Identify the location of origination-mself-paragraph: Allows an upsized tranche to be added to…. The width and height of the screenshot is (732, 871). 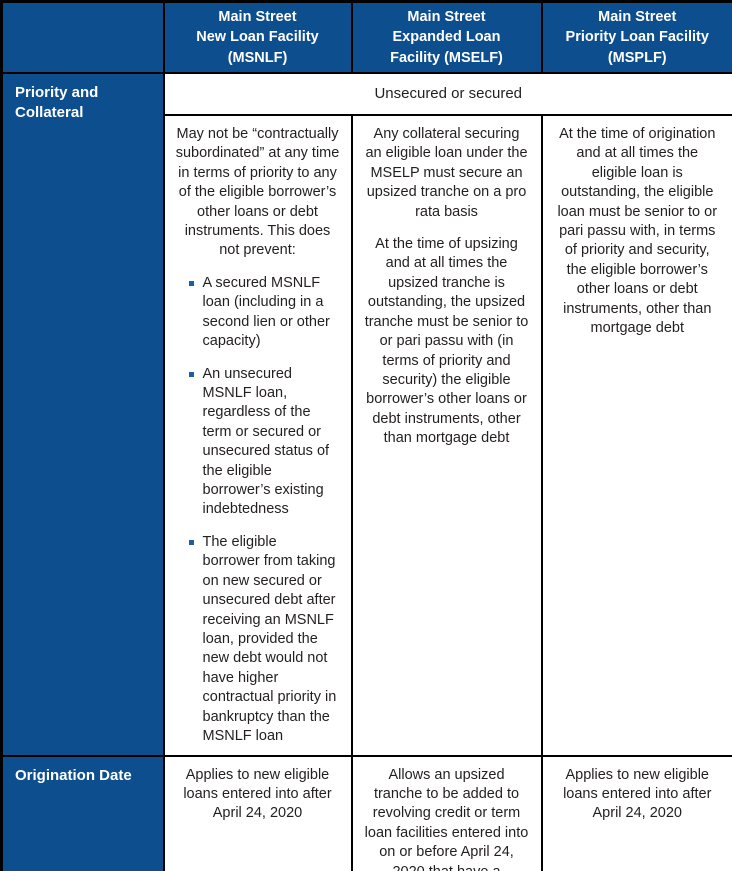
(447, 818).